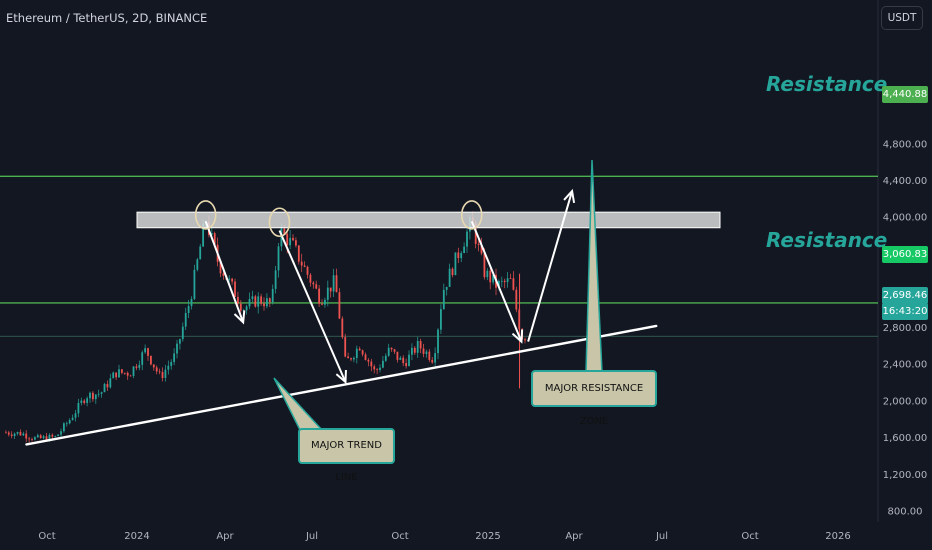 The width and height of the screenshot is (932, 550). What do you see at coordinates (444, 536) in the screenshot?
I see `x-axis: Oct 2024 Apr Jul Oct 2025 Apr Jul Oct 2026` at bounding box center [444, 536].